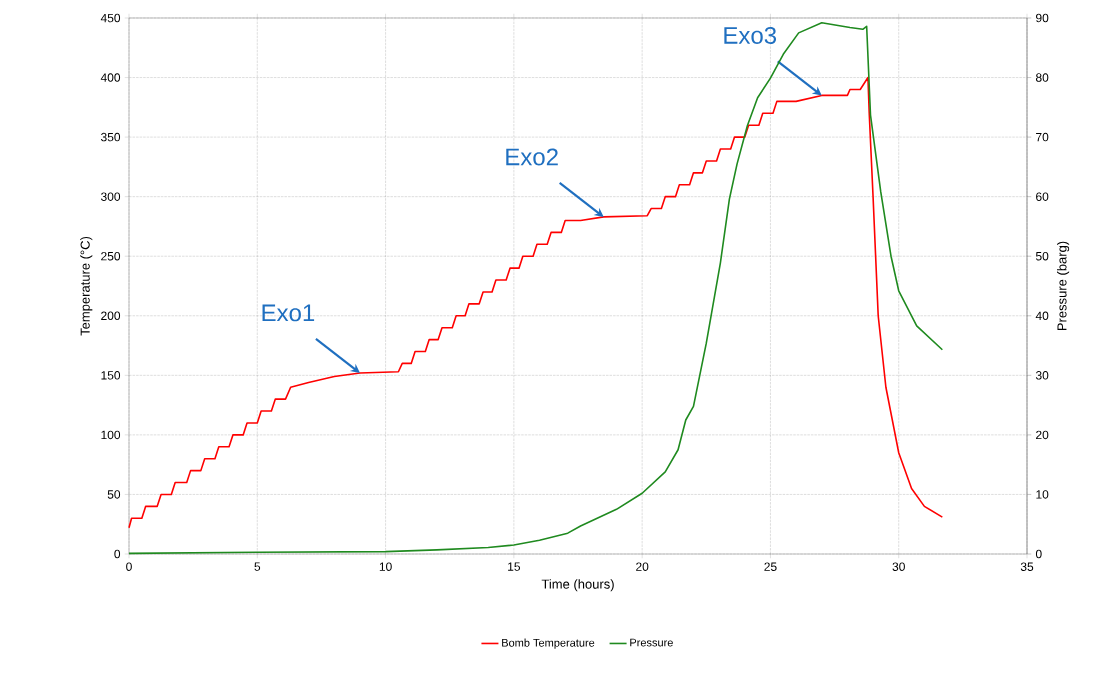 The width and height of the screenshot is (1109, 677). Describe the element at coordinates (385, 566) in the screenshot. I see `x-tick-label: 10` at that location.